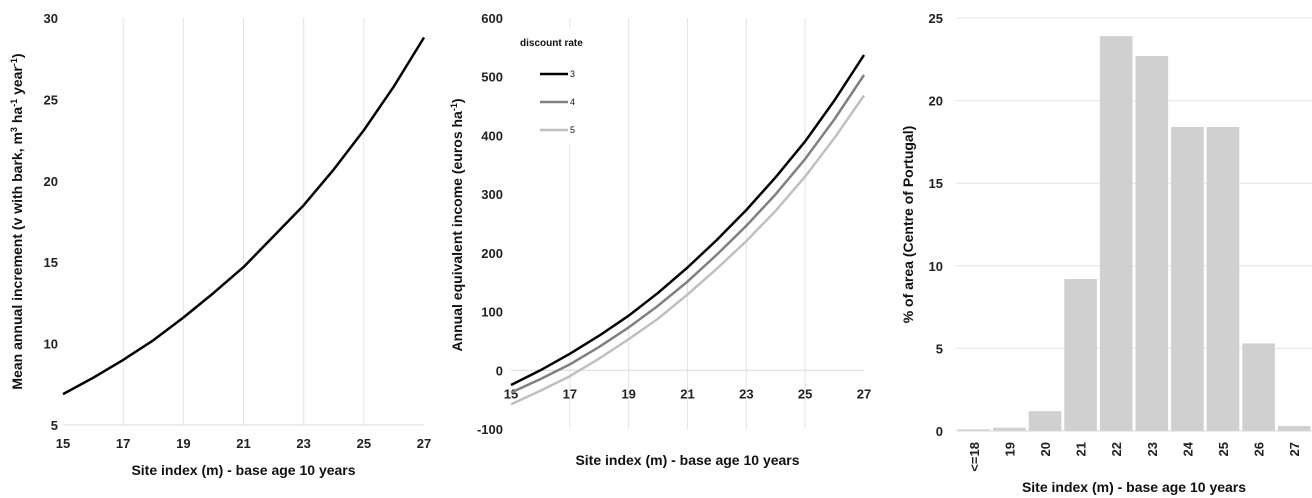  Describe the element at coordinates (566, 86) in the screenshot. I see `legend-box` at that location.